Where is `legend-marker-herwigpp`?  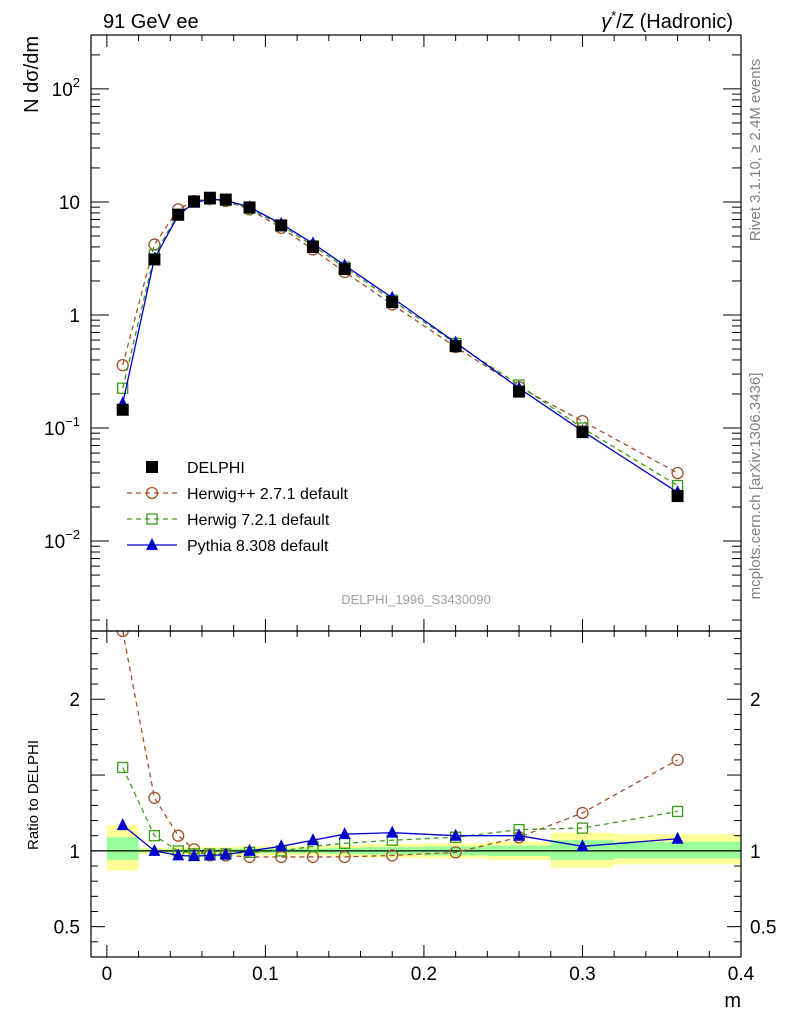
legend-marker-herwigpp is located at coordinates (152, 493).